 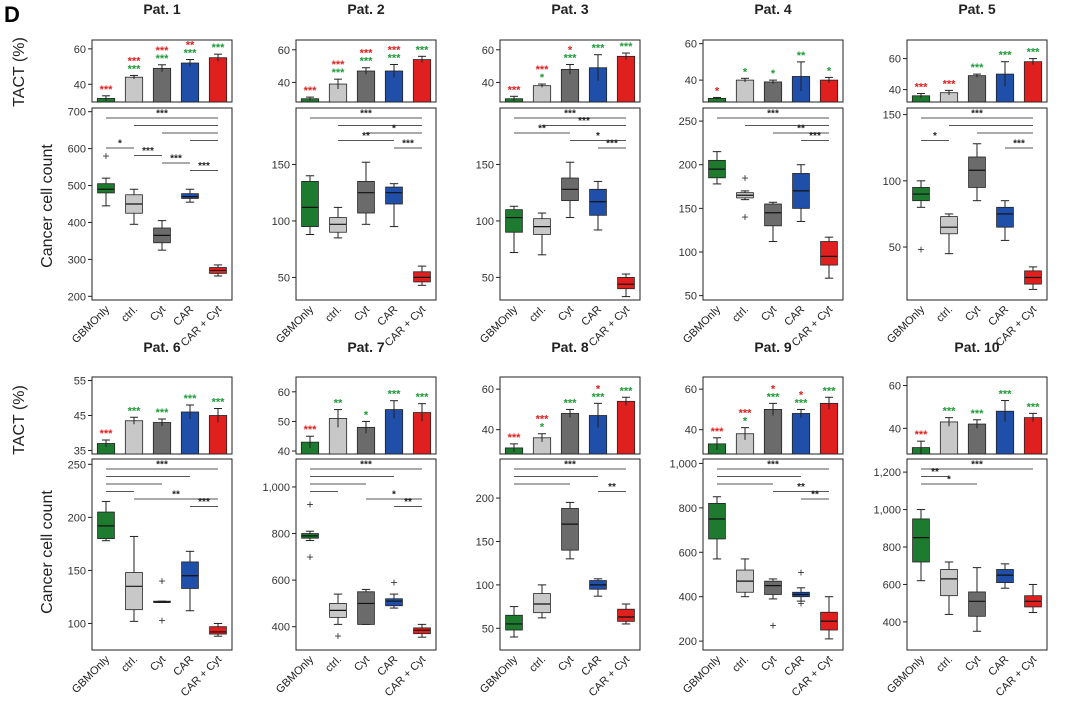 I want to click on panel-title: Pat. 2, so click(x=366, y=9).